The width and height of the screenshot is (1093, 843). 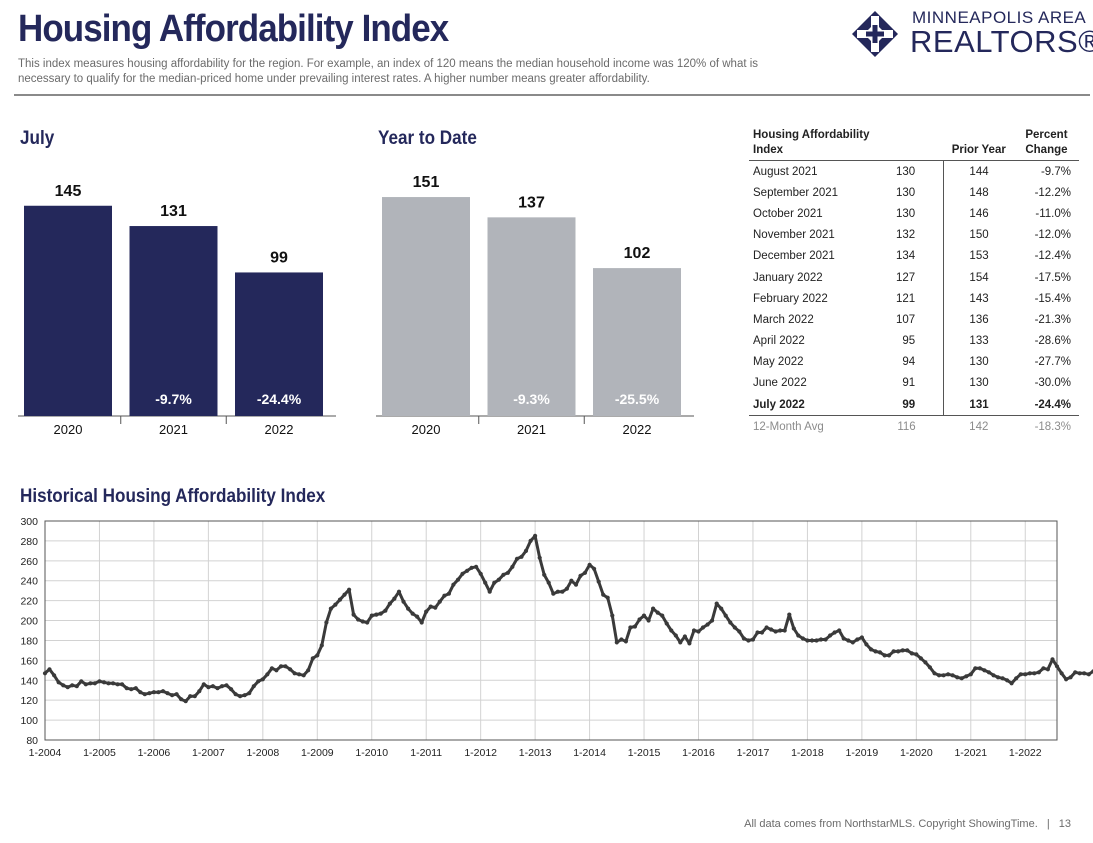 What do you see at coordinates (1052, 341) in the screenshot?
I see `table-cell-percent-change: -28.6%` at bounding box center [1052, 341].